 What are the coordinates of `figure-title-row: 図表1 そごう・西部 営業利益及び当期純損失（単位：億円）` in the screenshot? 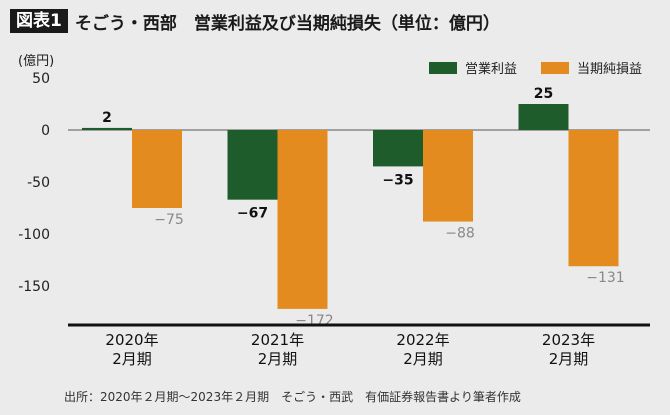 It's located at (255, 21).